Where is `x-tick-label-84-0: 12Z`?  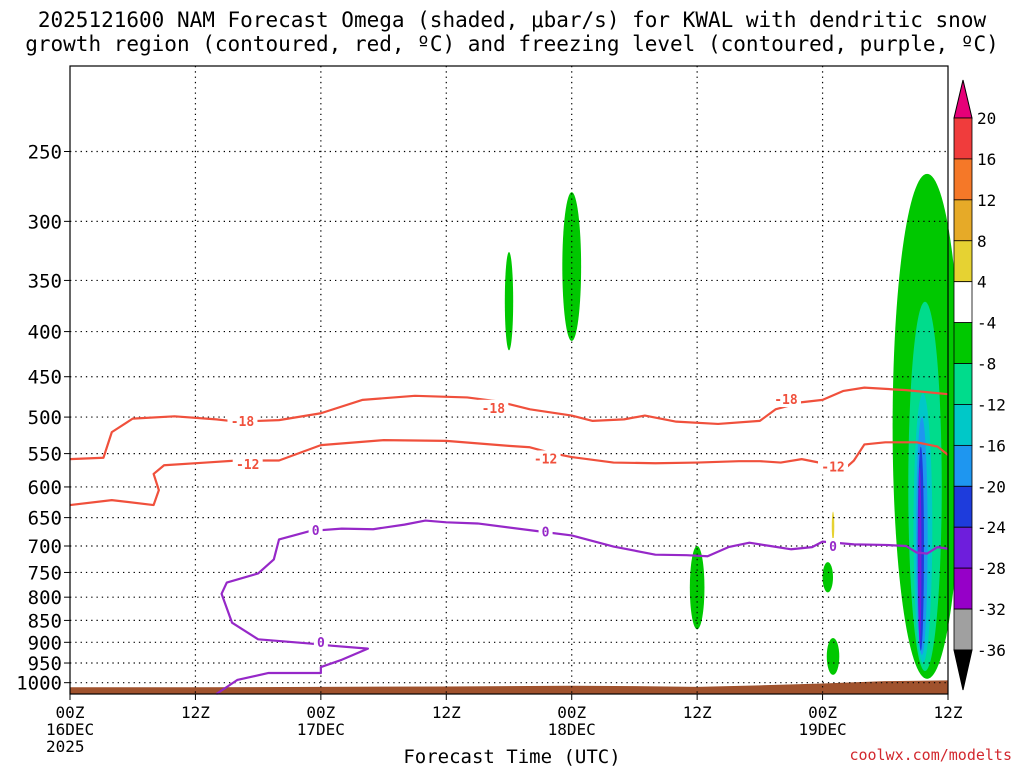
x-tick-label-84-0: 12Z is located at coordinates (948, 712).